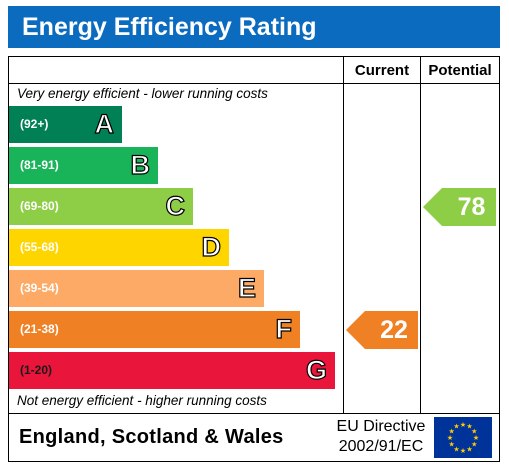 This screenshot has width=509, height=467. What do you see at coordinates (316, 369) in the screenshot?
I see `band-letter-label: G` at bounding box center [316, 369].